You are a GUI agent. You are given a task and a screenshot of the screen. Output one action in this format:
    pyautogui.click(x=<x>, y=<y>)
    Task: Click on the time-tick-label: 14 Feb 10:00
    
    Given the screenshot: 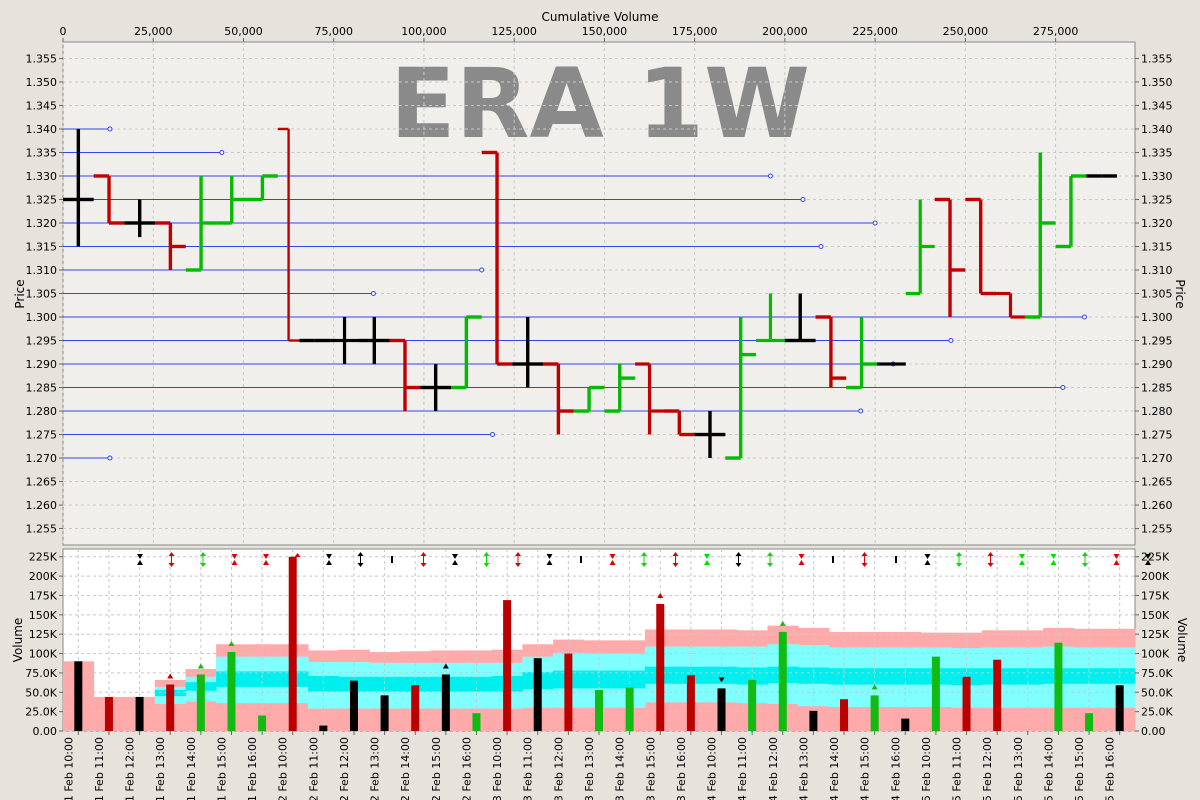 What is the action you would take?
    pyautogui.click(x=712, y=768)
    